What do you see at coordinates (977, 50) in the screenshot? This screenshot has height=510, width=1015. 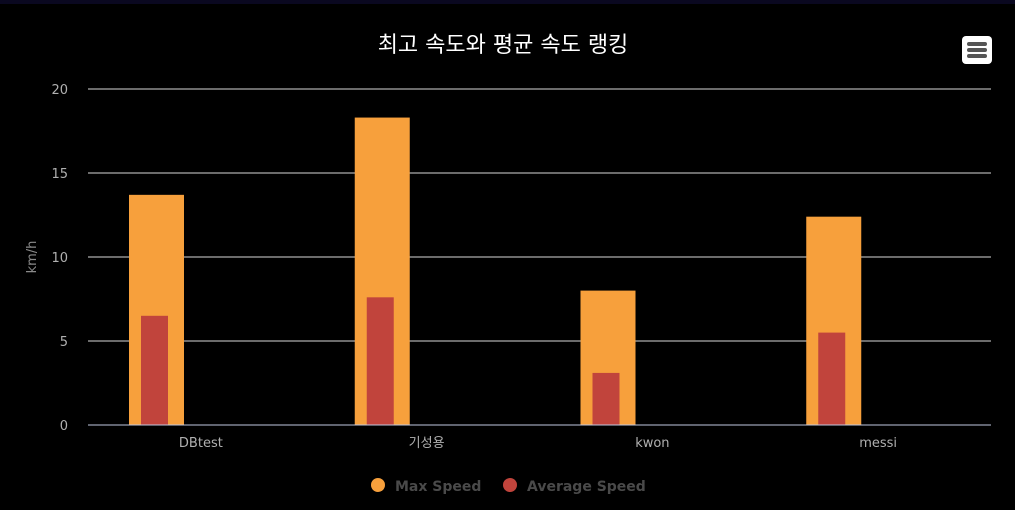 I see `hamburger-menu-icon` at bounding box center [977, 50].